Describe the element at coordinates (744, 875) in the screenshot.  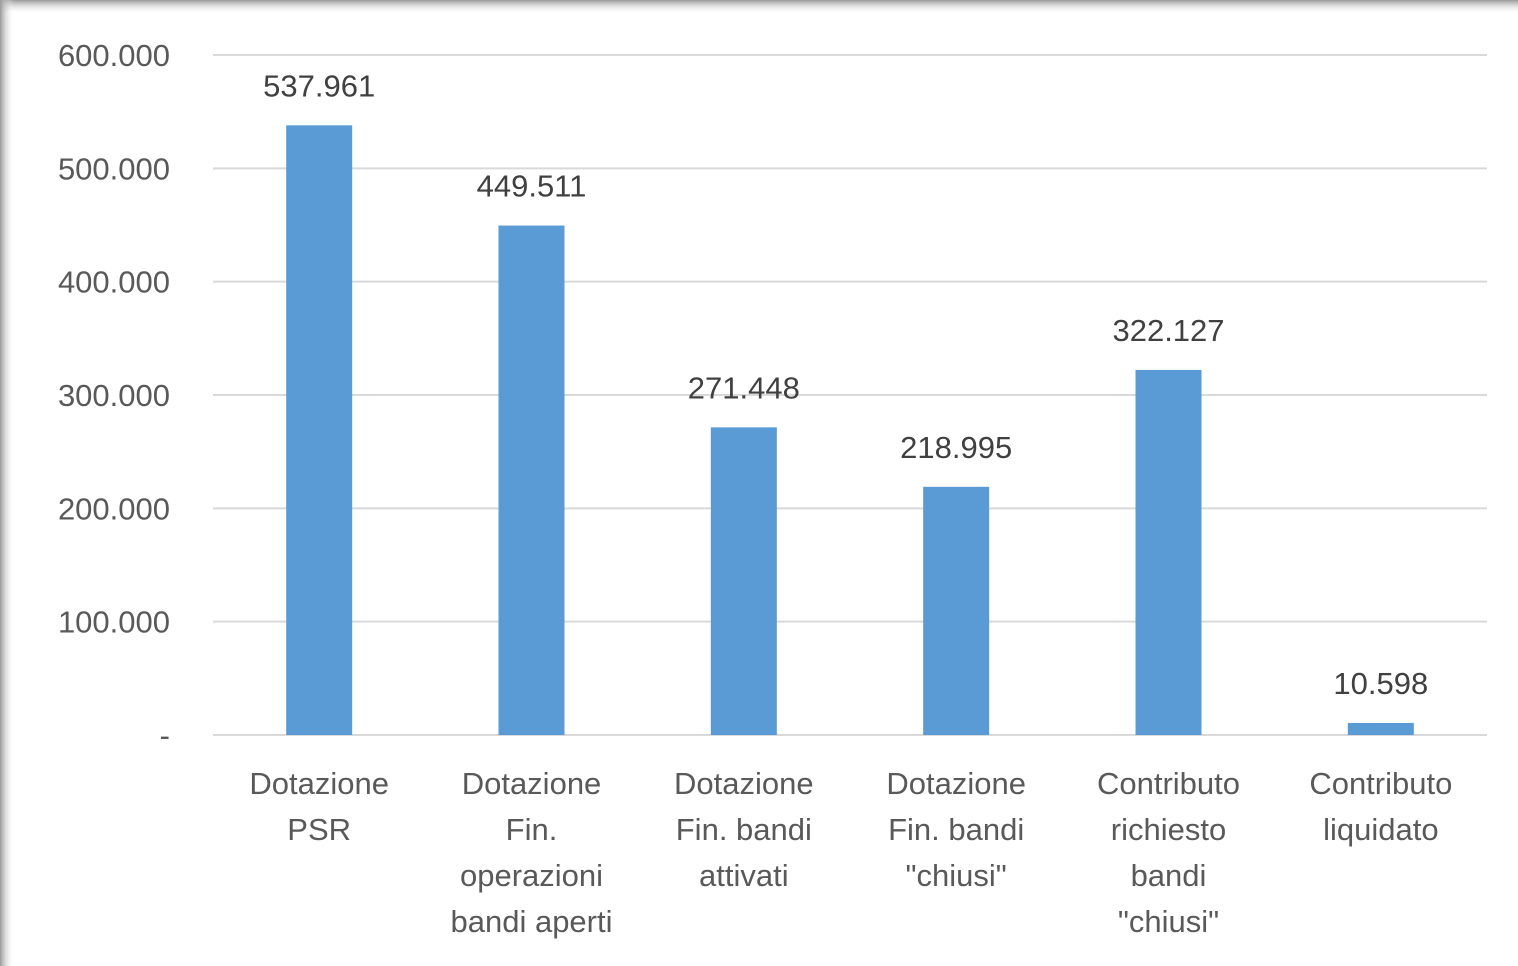
I see `category-label-line: attivati` at that location.